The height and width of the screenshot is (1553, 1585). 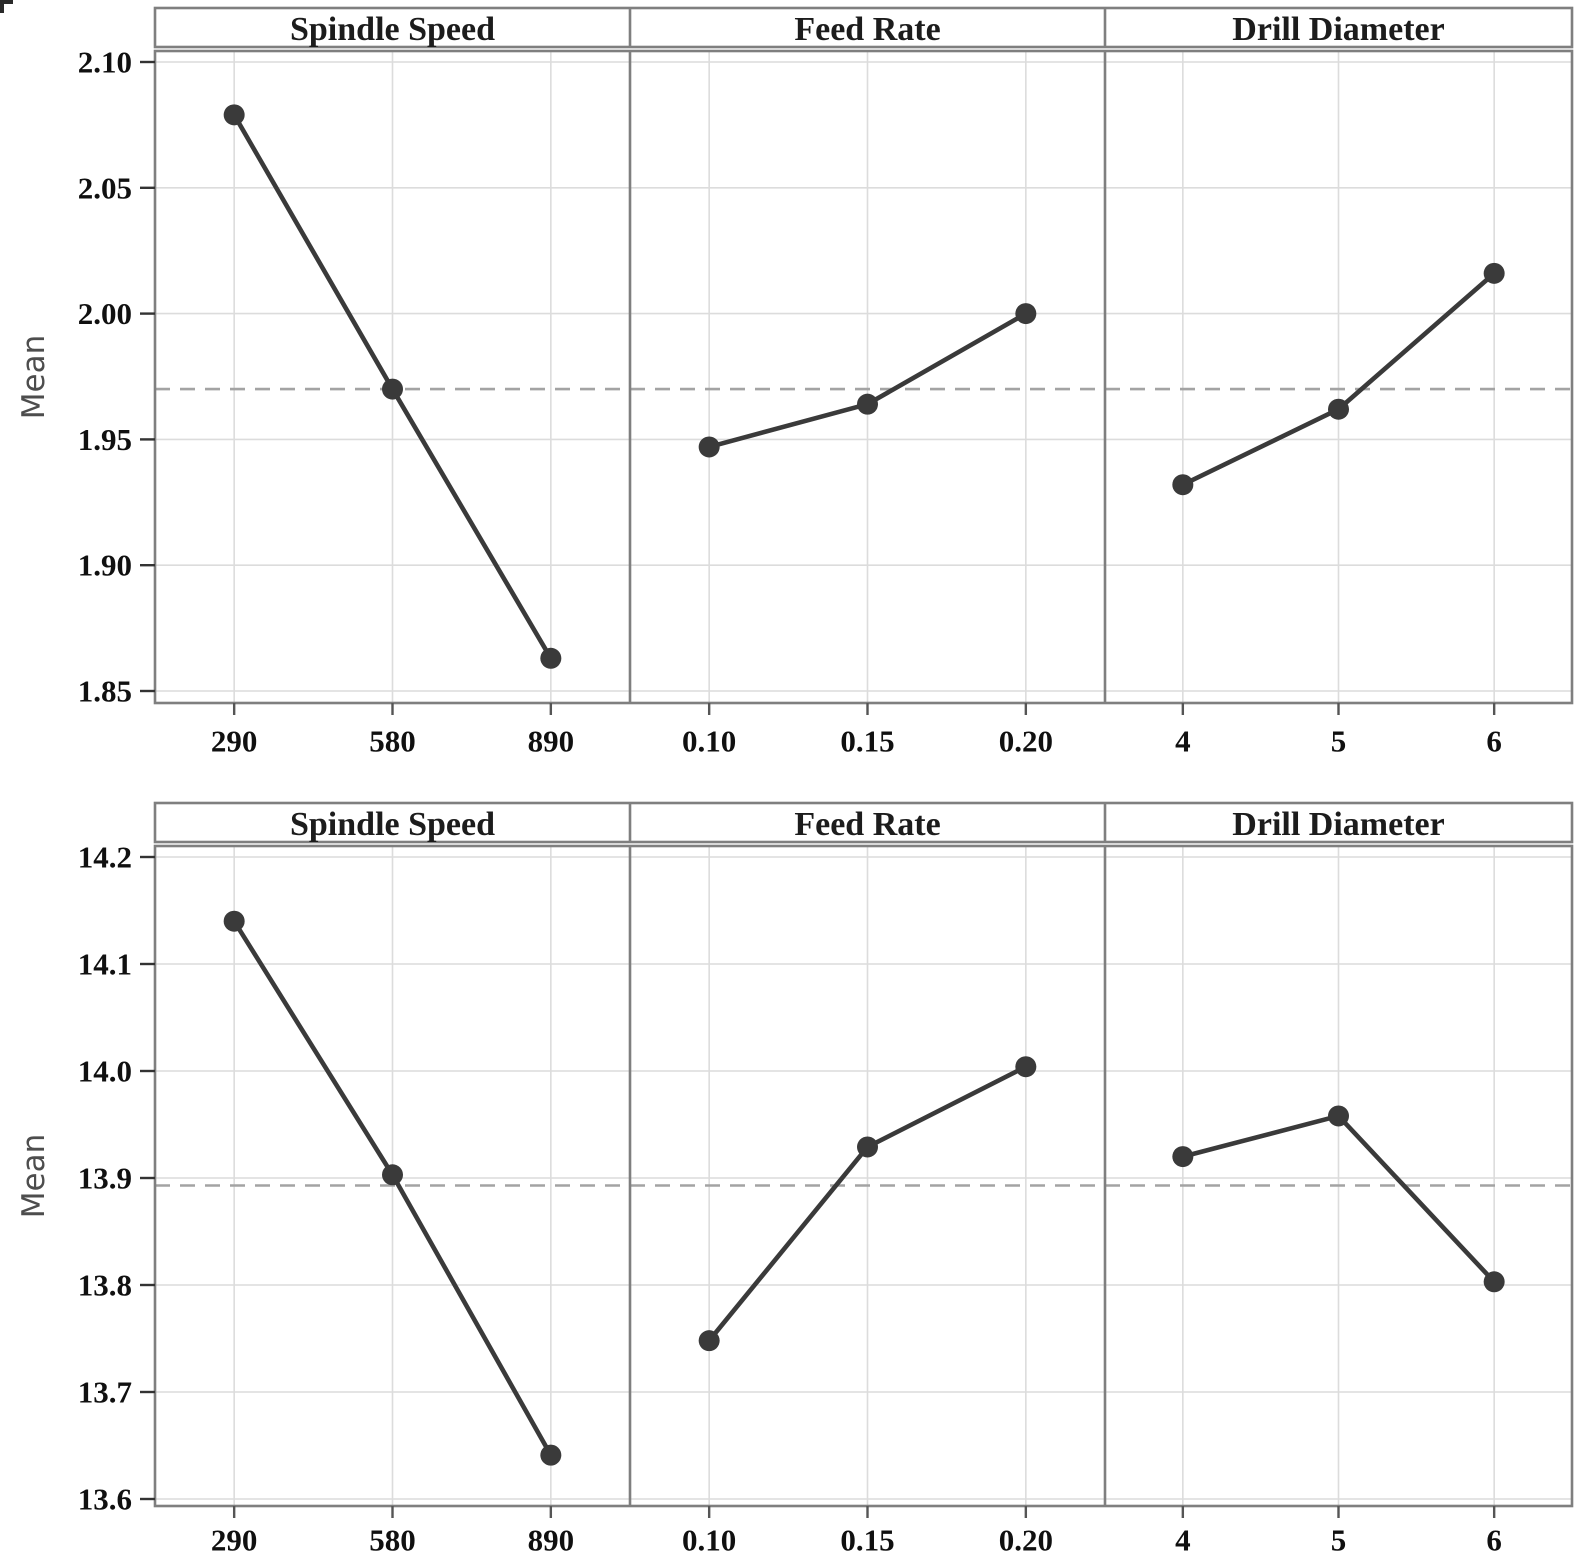 I want to click on y-tick-label: 1.85, so click(x=105, y=691).